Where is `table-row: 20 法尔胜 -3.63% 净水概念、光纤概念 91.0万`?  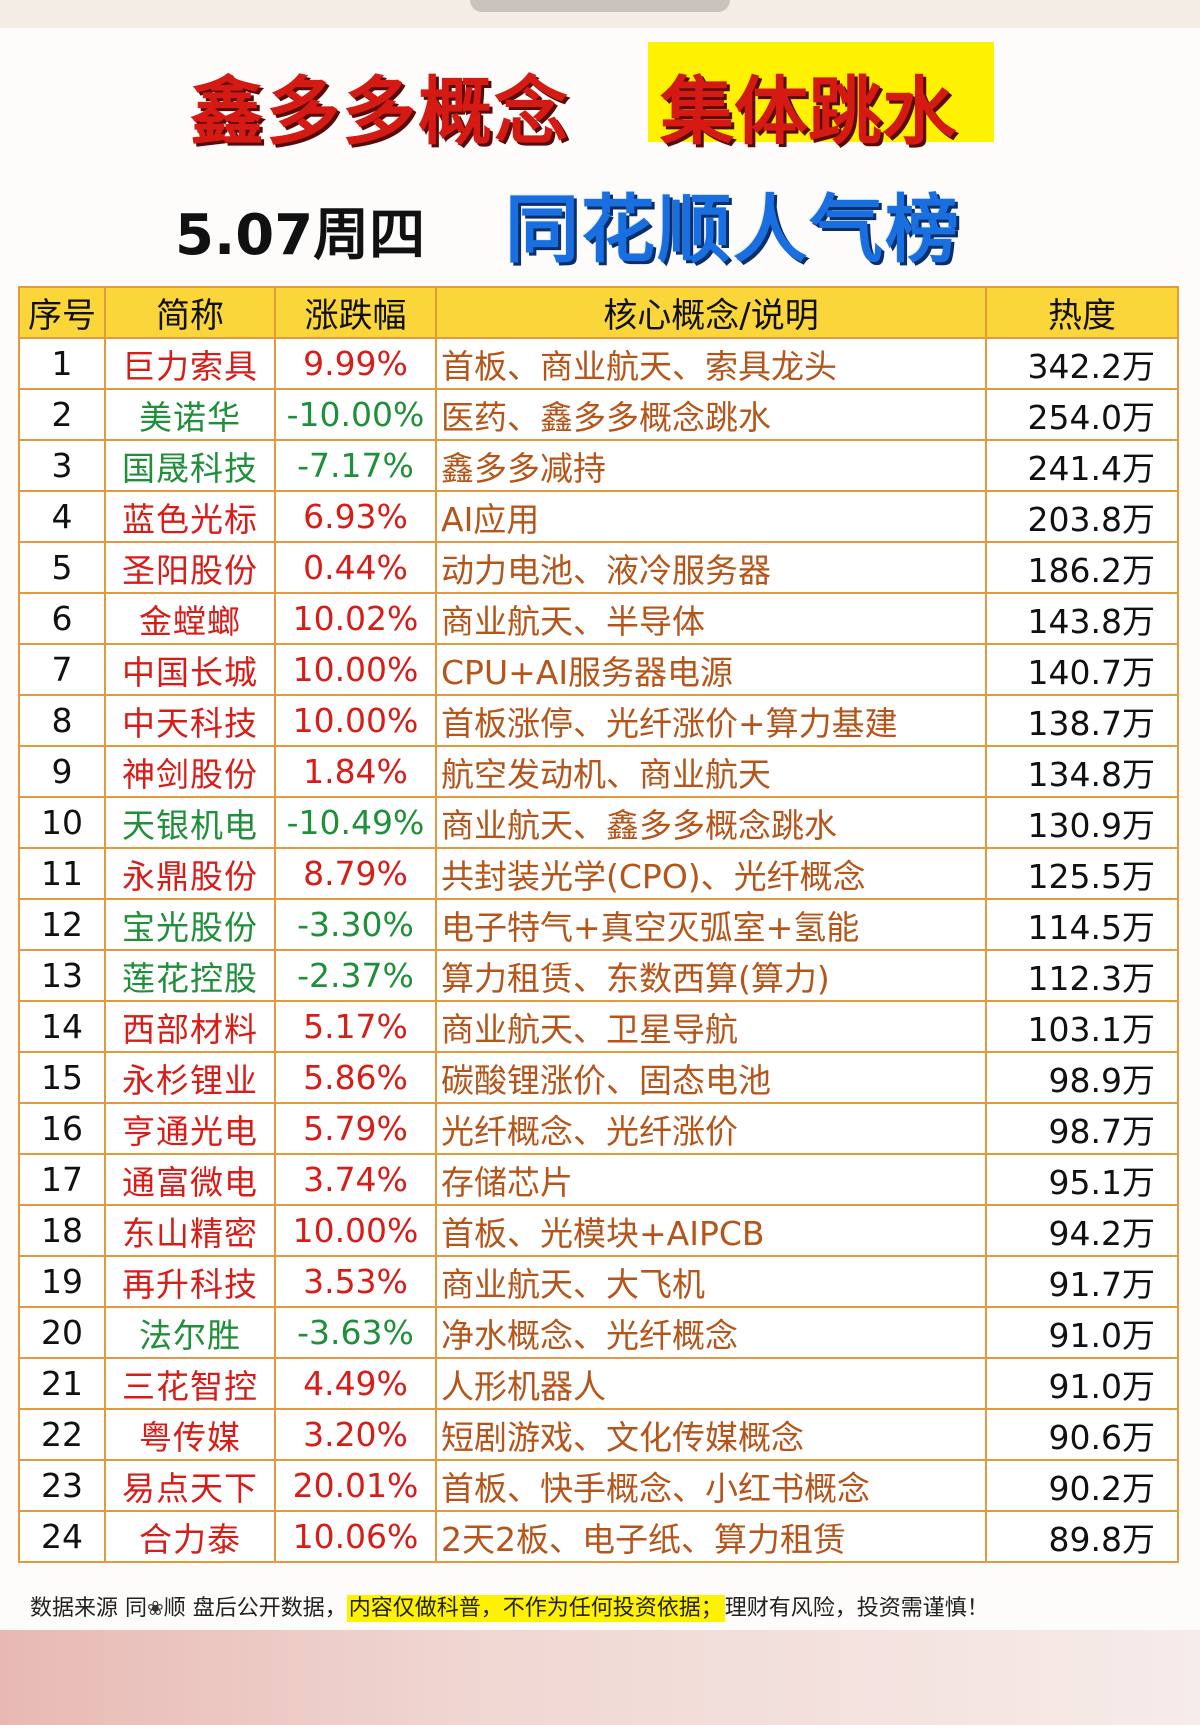 table-row: 20 法尔胜 -3.63% 净水概念、光纤概念 91.0万 is located at coordinates (598, 1332).